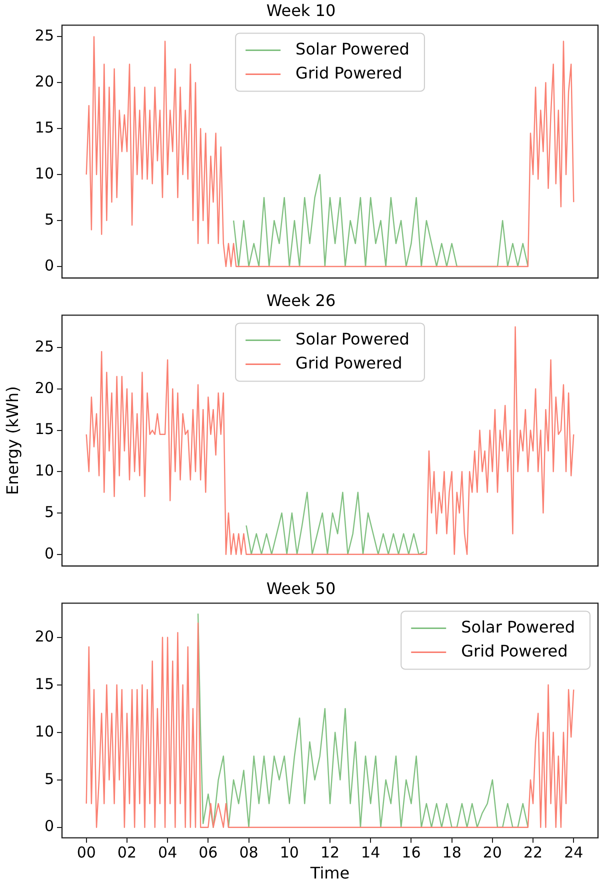  Describe the element at coordinates (533, 853) in the screenshot. I see `x-tick-label: 22` at that location.